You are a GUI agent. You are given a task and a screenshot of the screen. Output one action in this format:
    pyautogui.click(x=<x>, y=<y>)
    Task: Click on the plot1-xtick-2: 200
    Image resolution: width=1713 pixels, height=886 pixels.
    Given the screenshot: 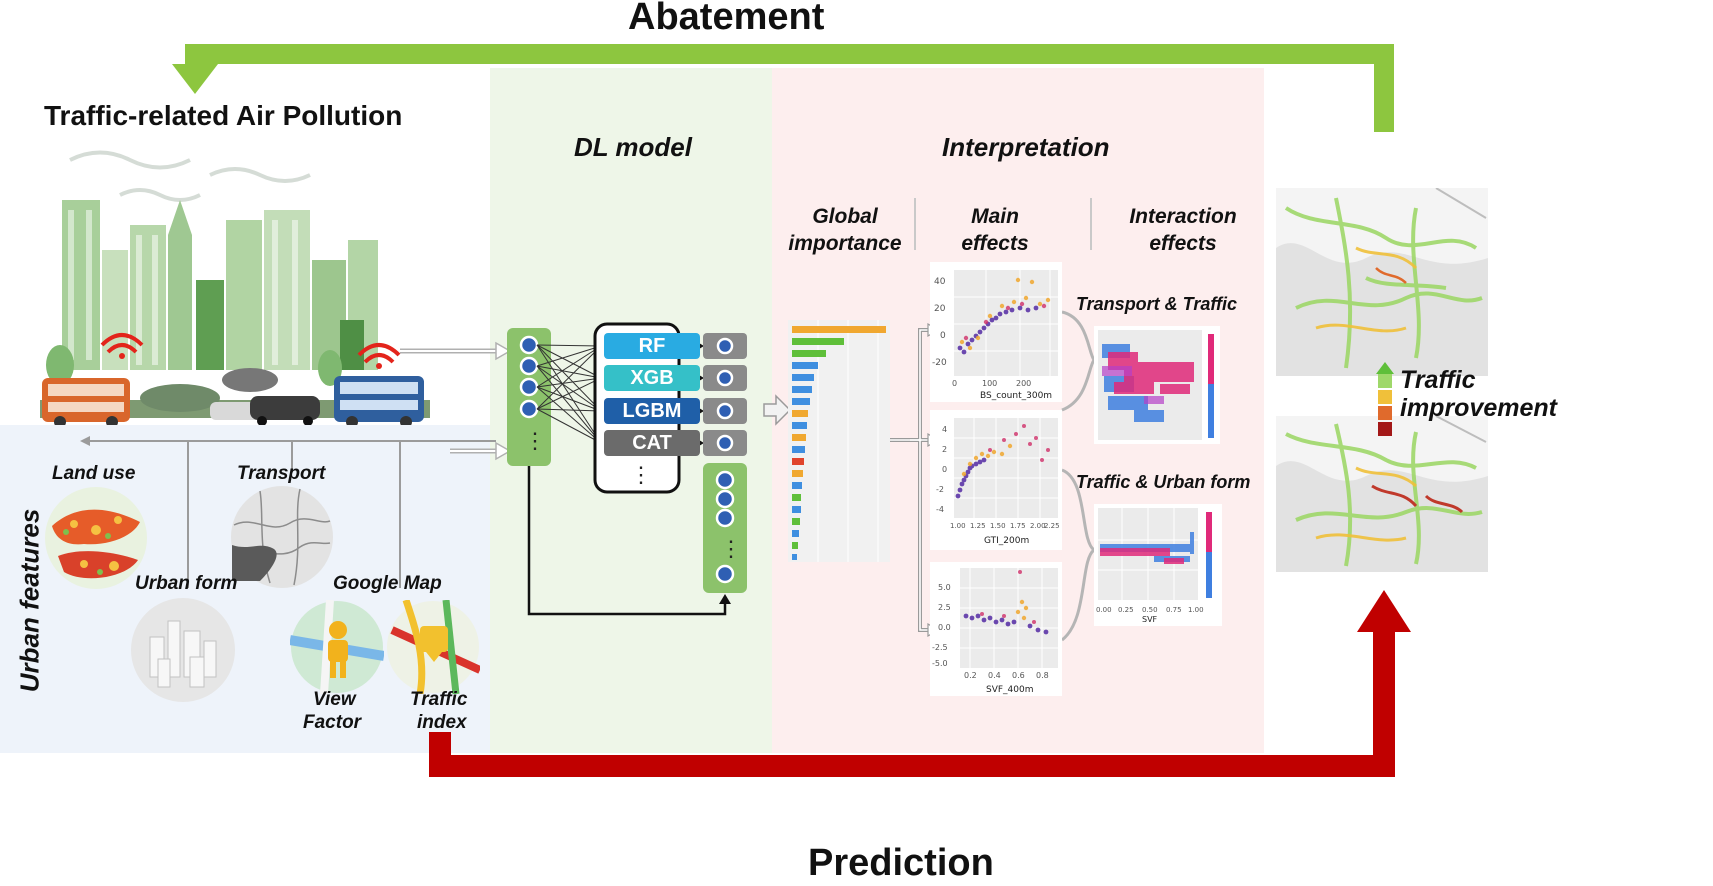 What is the action you would take?
    pyautogui.click(x=1023, y=383)
    